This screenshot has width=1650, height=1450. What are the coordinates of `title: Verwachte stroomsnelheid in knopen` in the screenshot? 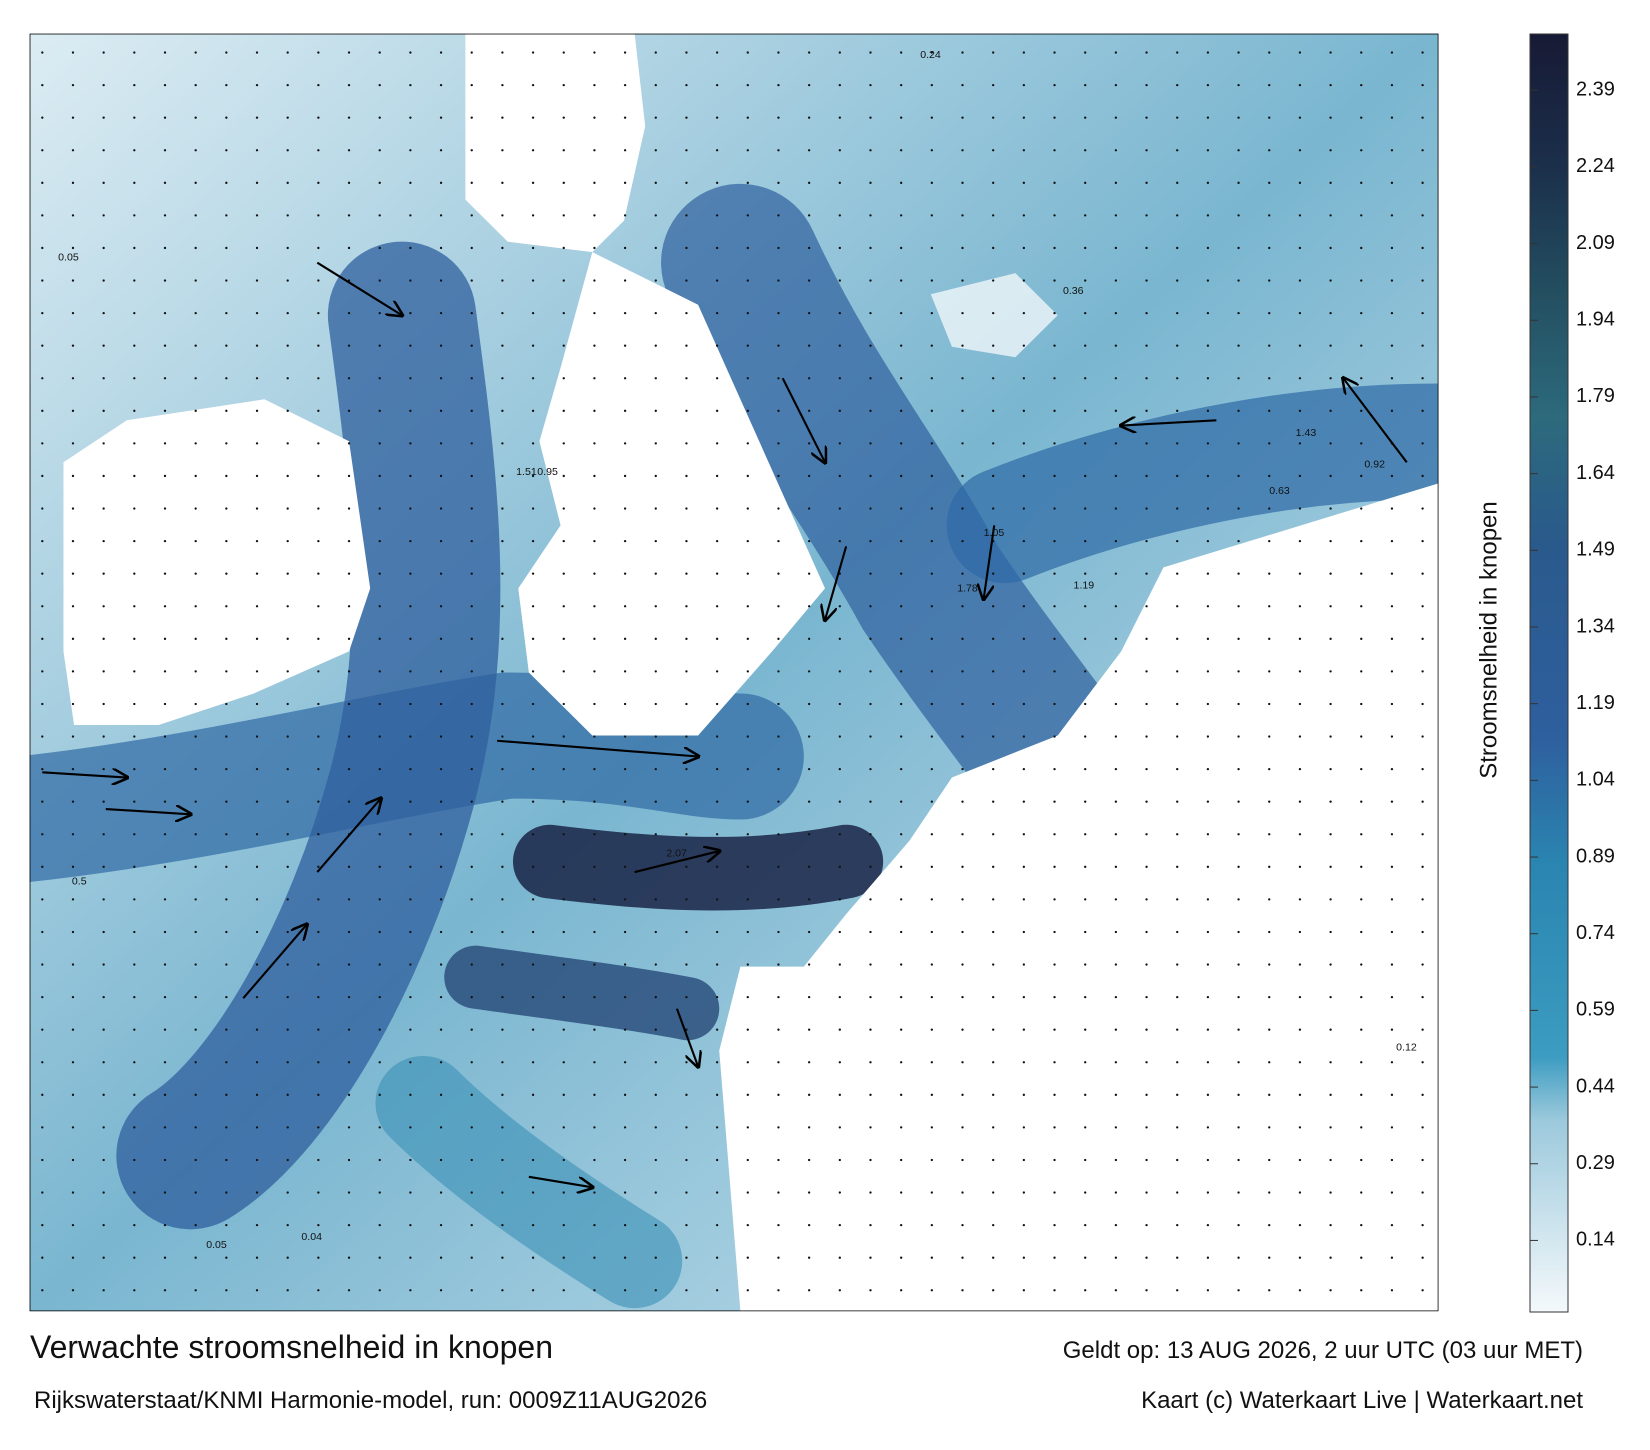 It's located at (291, 1347).